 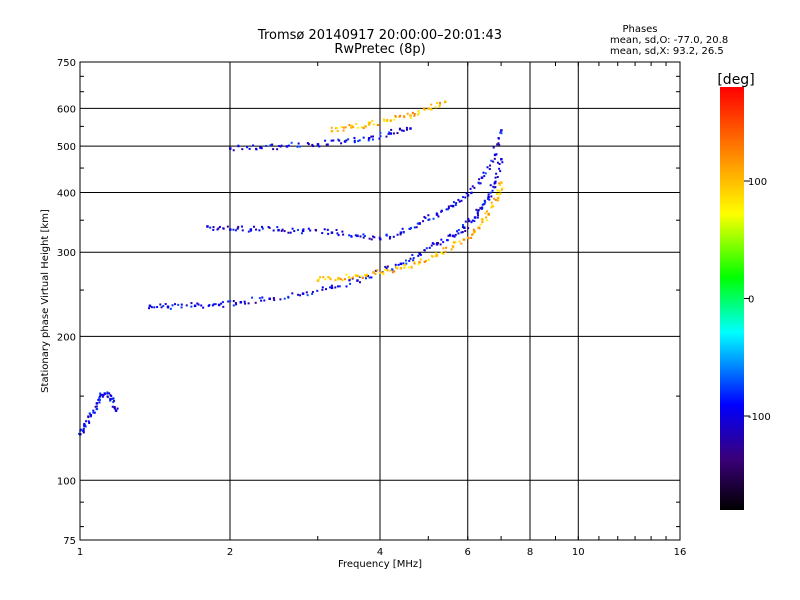 I want to click on x-tick-label: 1, so click(x=80, y=552).